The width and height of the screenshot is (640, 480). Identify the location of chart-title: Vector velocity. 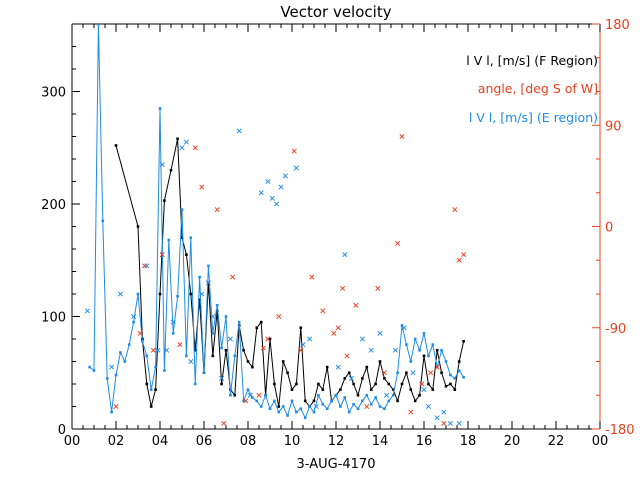
(335, 12).